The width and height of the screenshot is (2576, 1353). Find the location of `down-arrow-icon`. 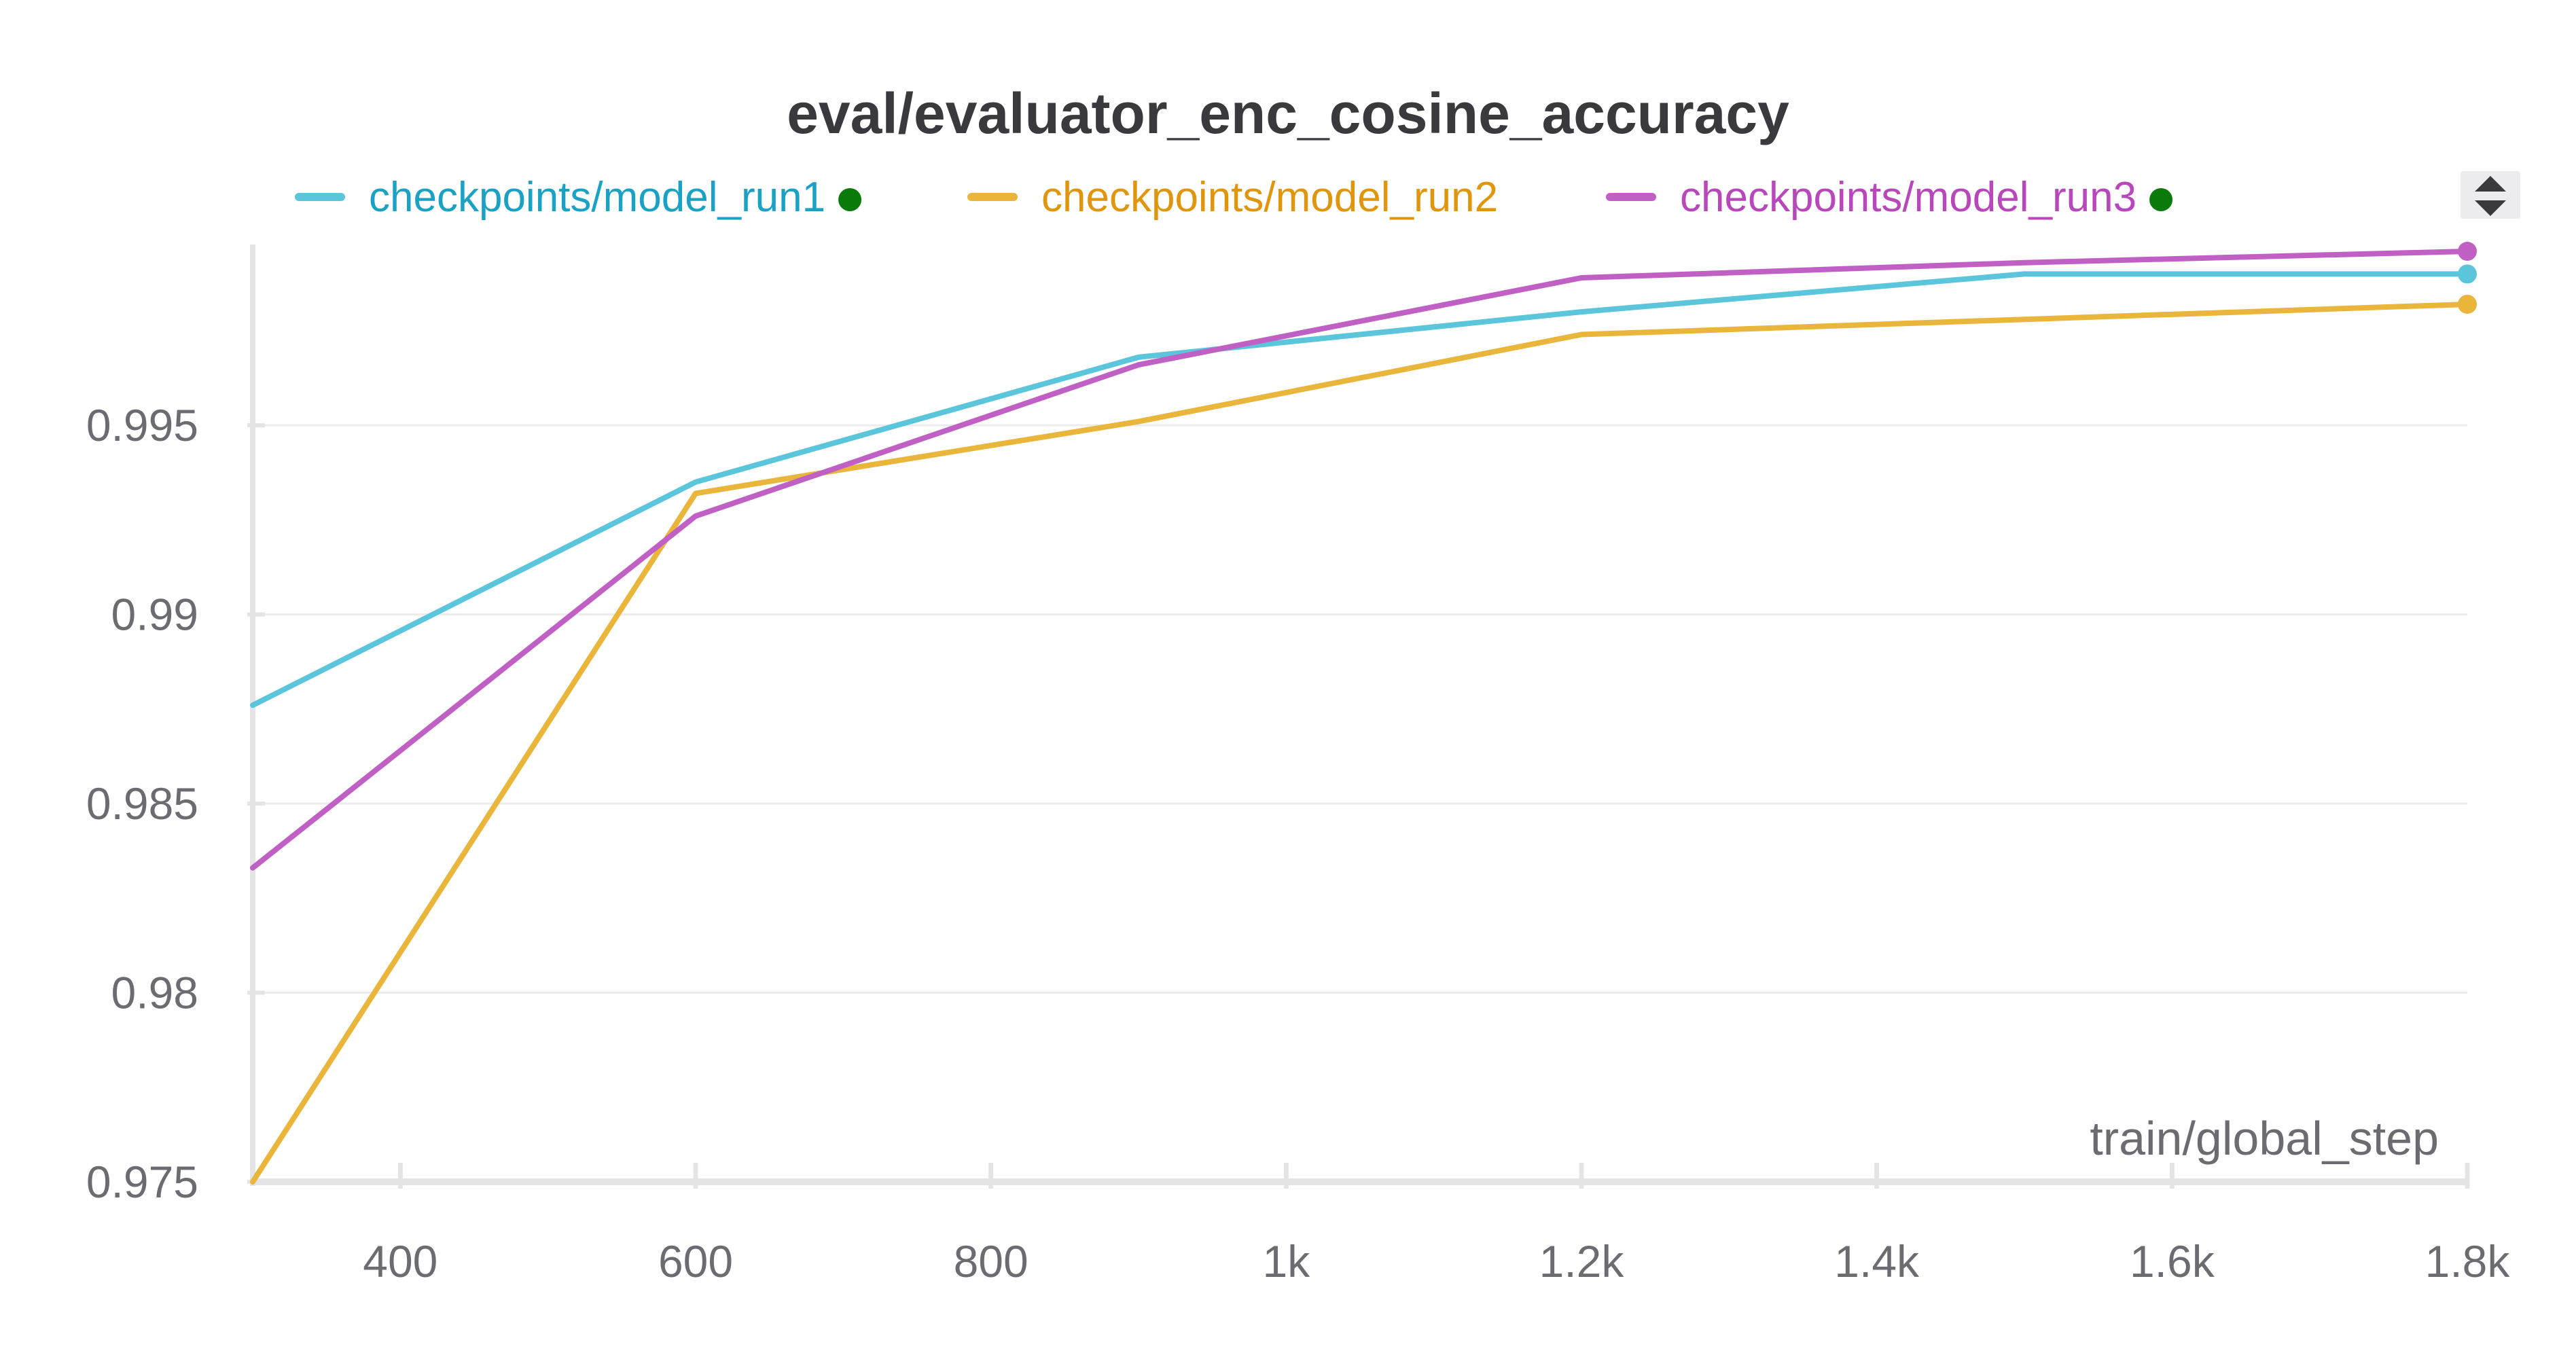

down-arrow-icon is located at coordinates (2490, 208).